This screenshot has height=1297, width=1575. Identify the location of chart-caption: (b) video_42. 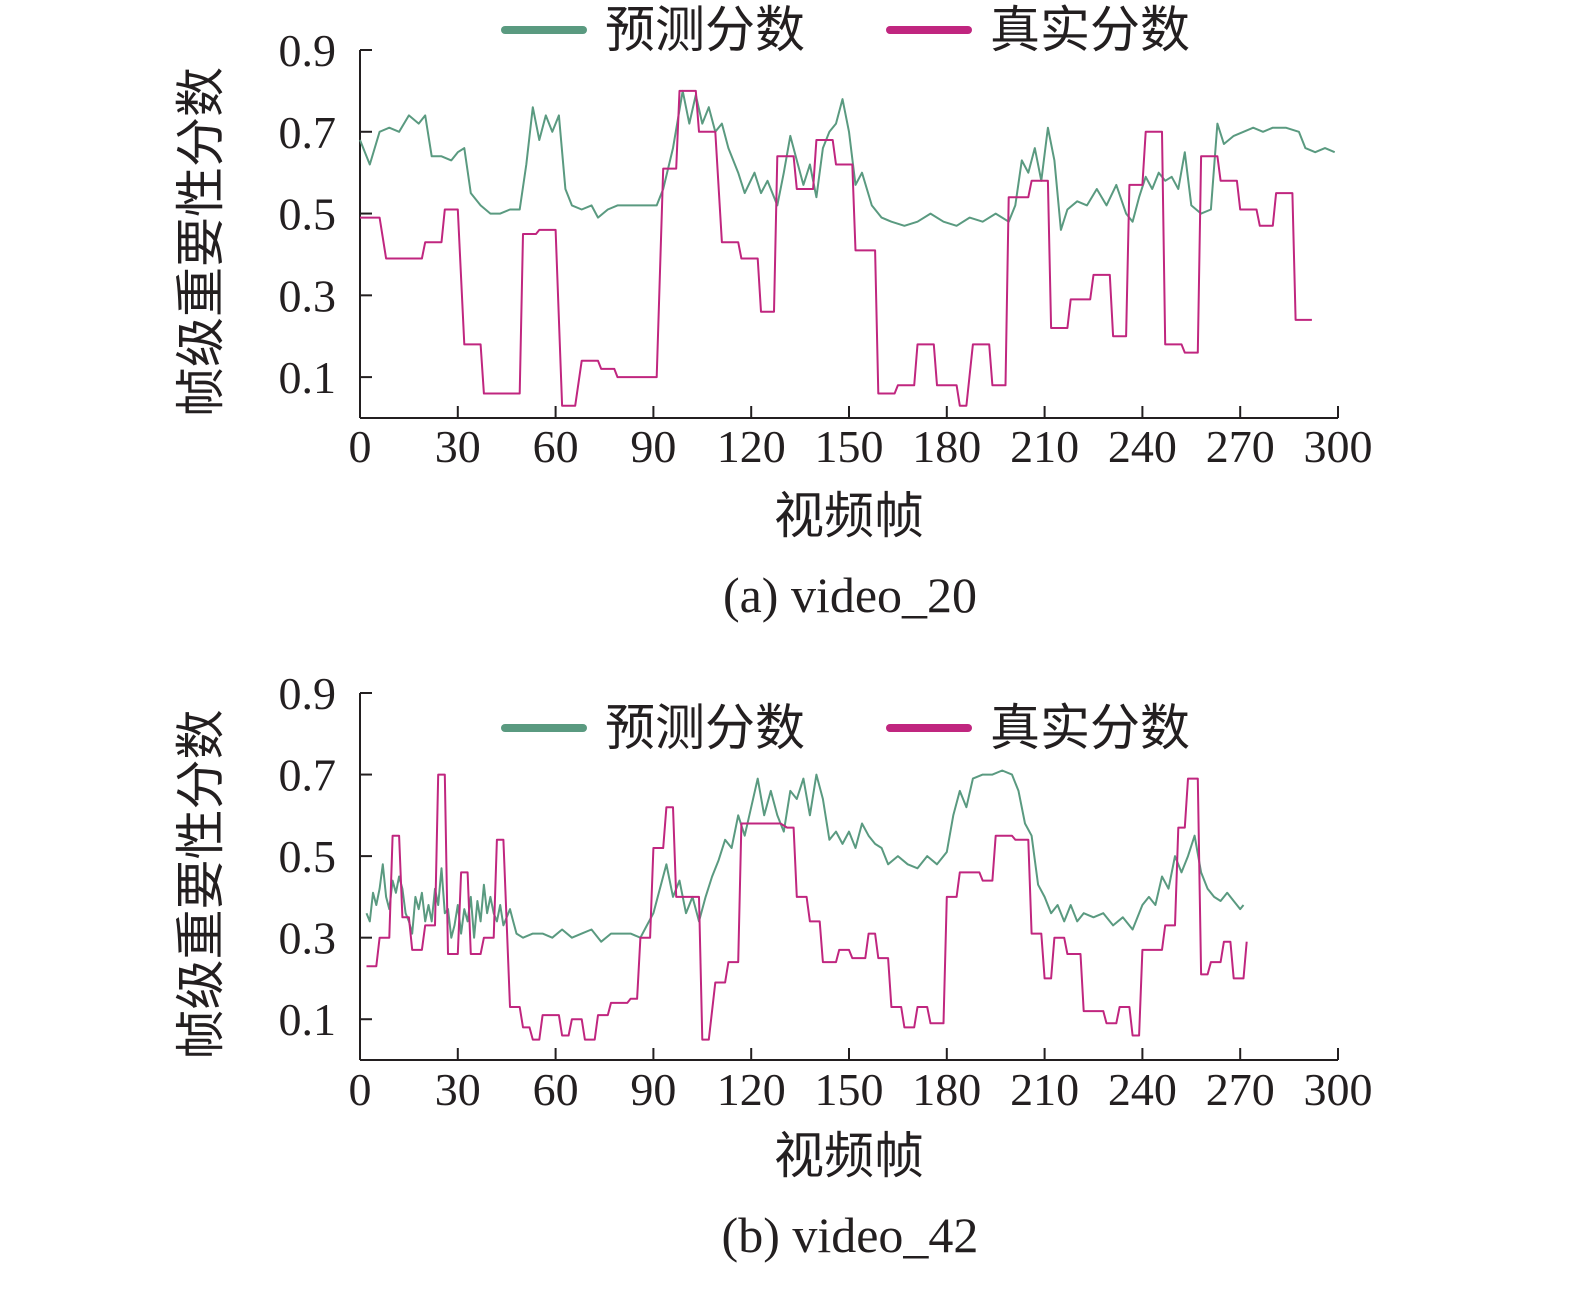
(850, 1235).